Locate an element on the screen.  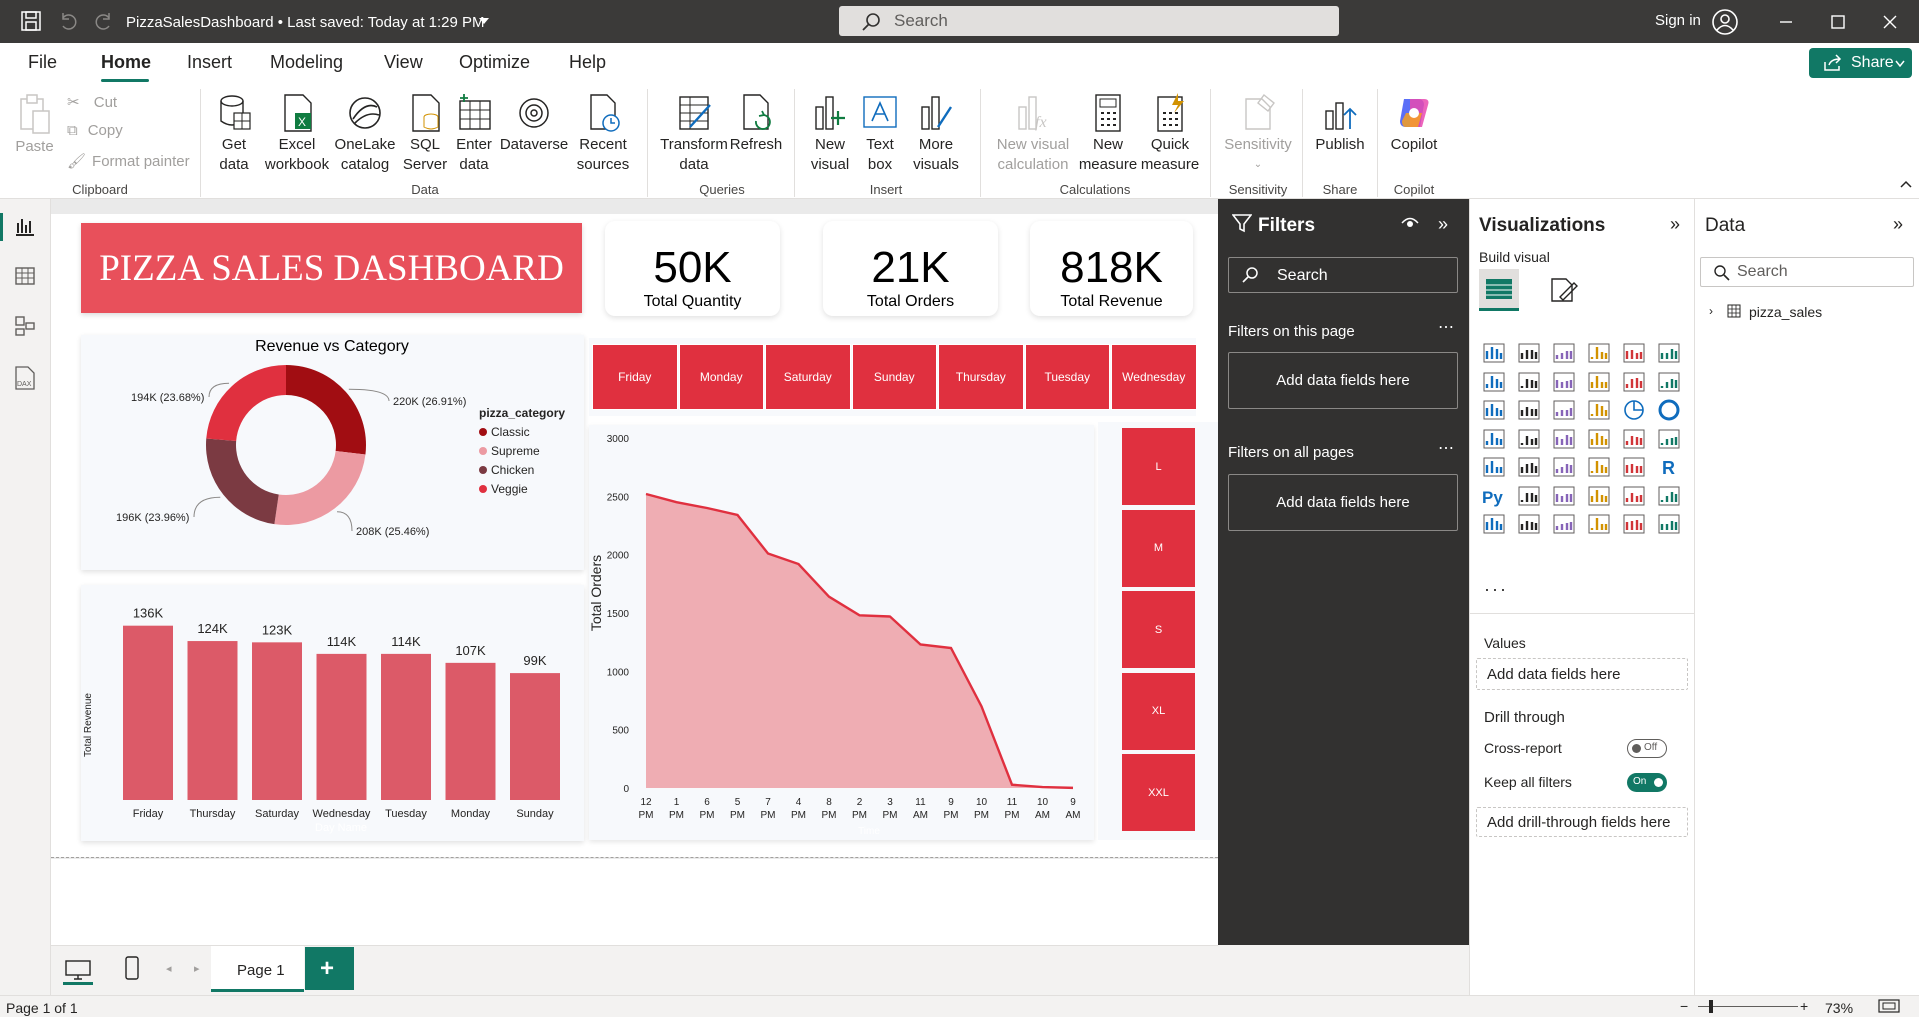
kpi-visual-icon is located at coordinates (1530, 468).